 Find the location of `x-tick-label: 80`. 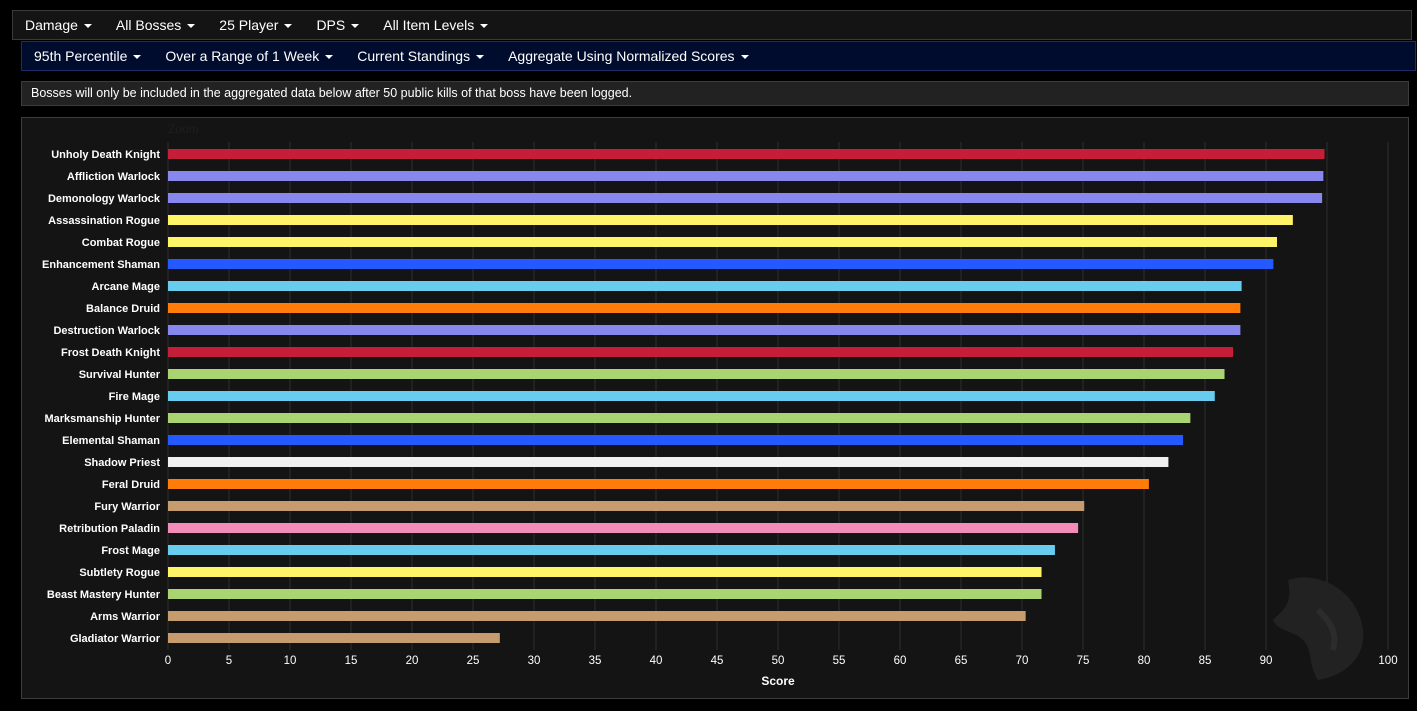

x-tick-label: 80 is located at coordinates (1144, 661).